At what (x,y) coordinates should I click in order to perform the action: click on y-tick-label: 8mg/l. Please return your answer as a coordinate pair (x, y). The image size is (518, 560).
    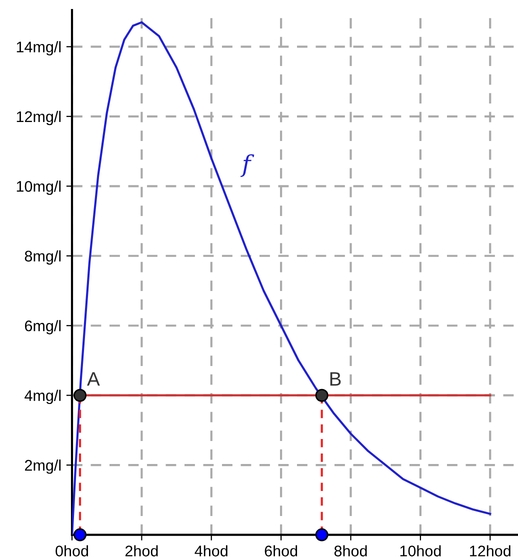
    Looking at the image, I should click on (42, 257).